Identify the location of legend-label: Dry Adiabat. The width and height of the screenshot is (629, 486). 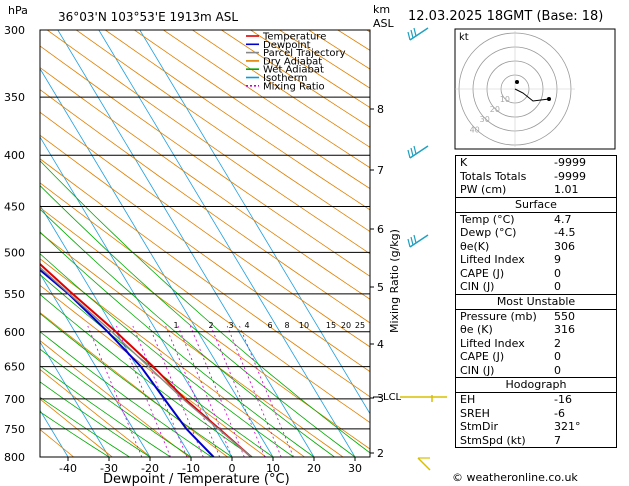
(292, 61).